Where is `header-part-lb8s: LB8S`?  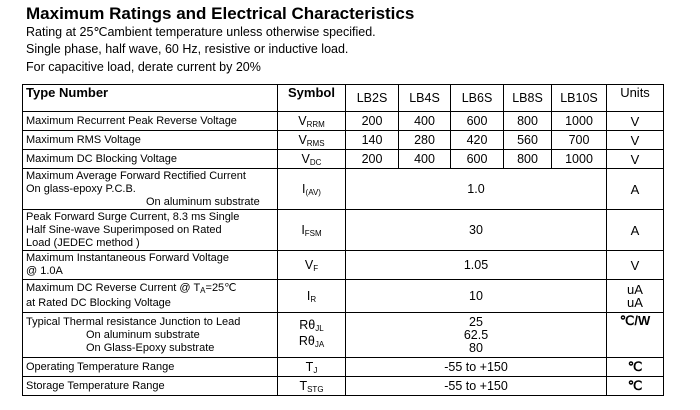 header-part-lb8s: LB8S is located at coordinates (527, 98).